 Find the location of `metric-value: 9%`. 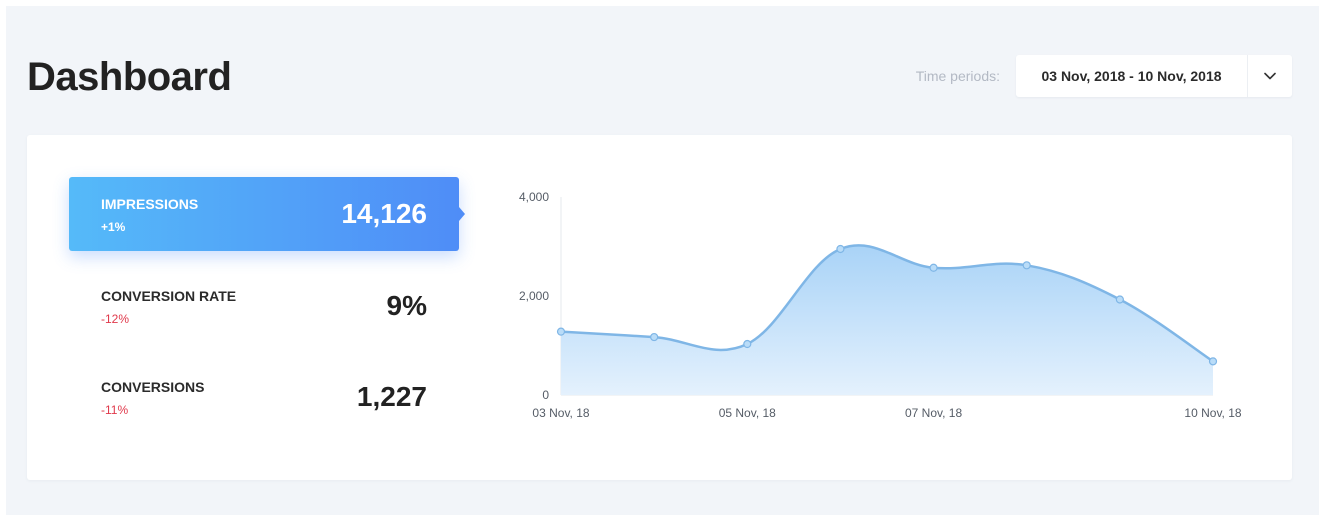

metric-value: 9% is located at coordinates (406, 305).